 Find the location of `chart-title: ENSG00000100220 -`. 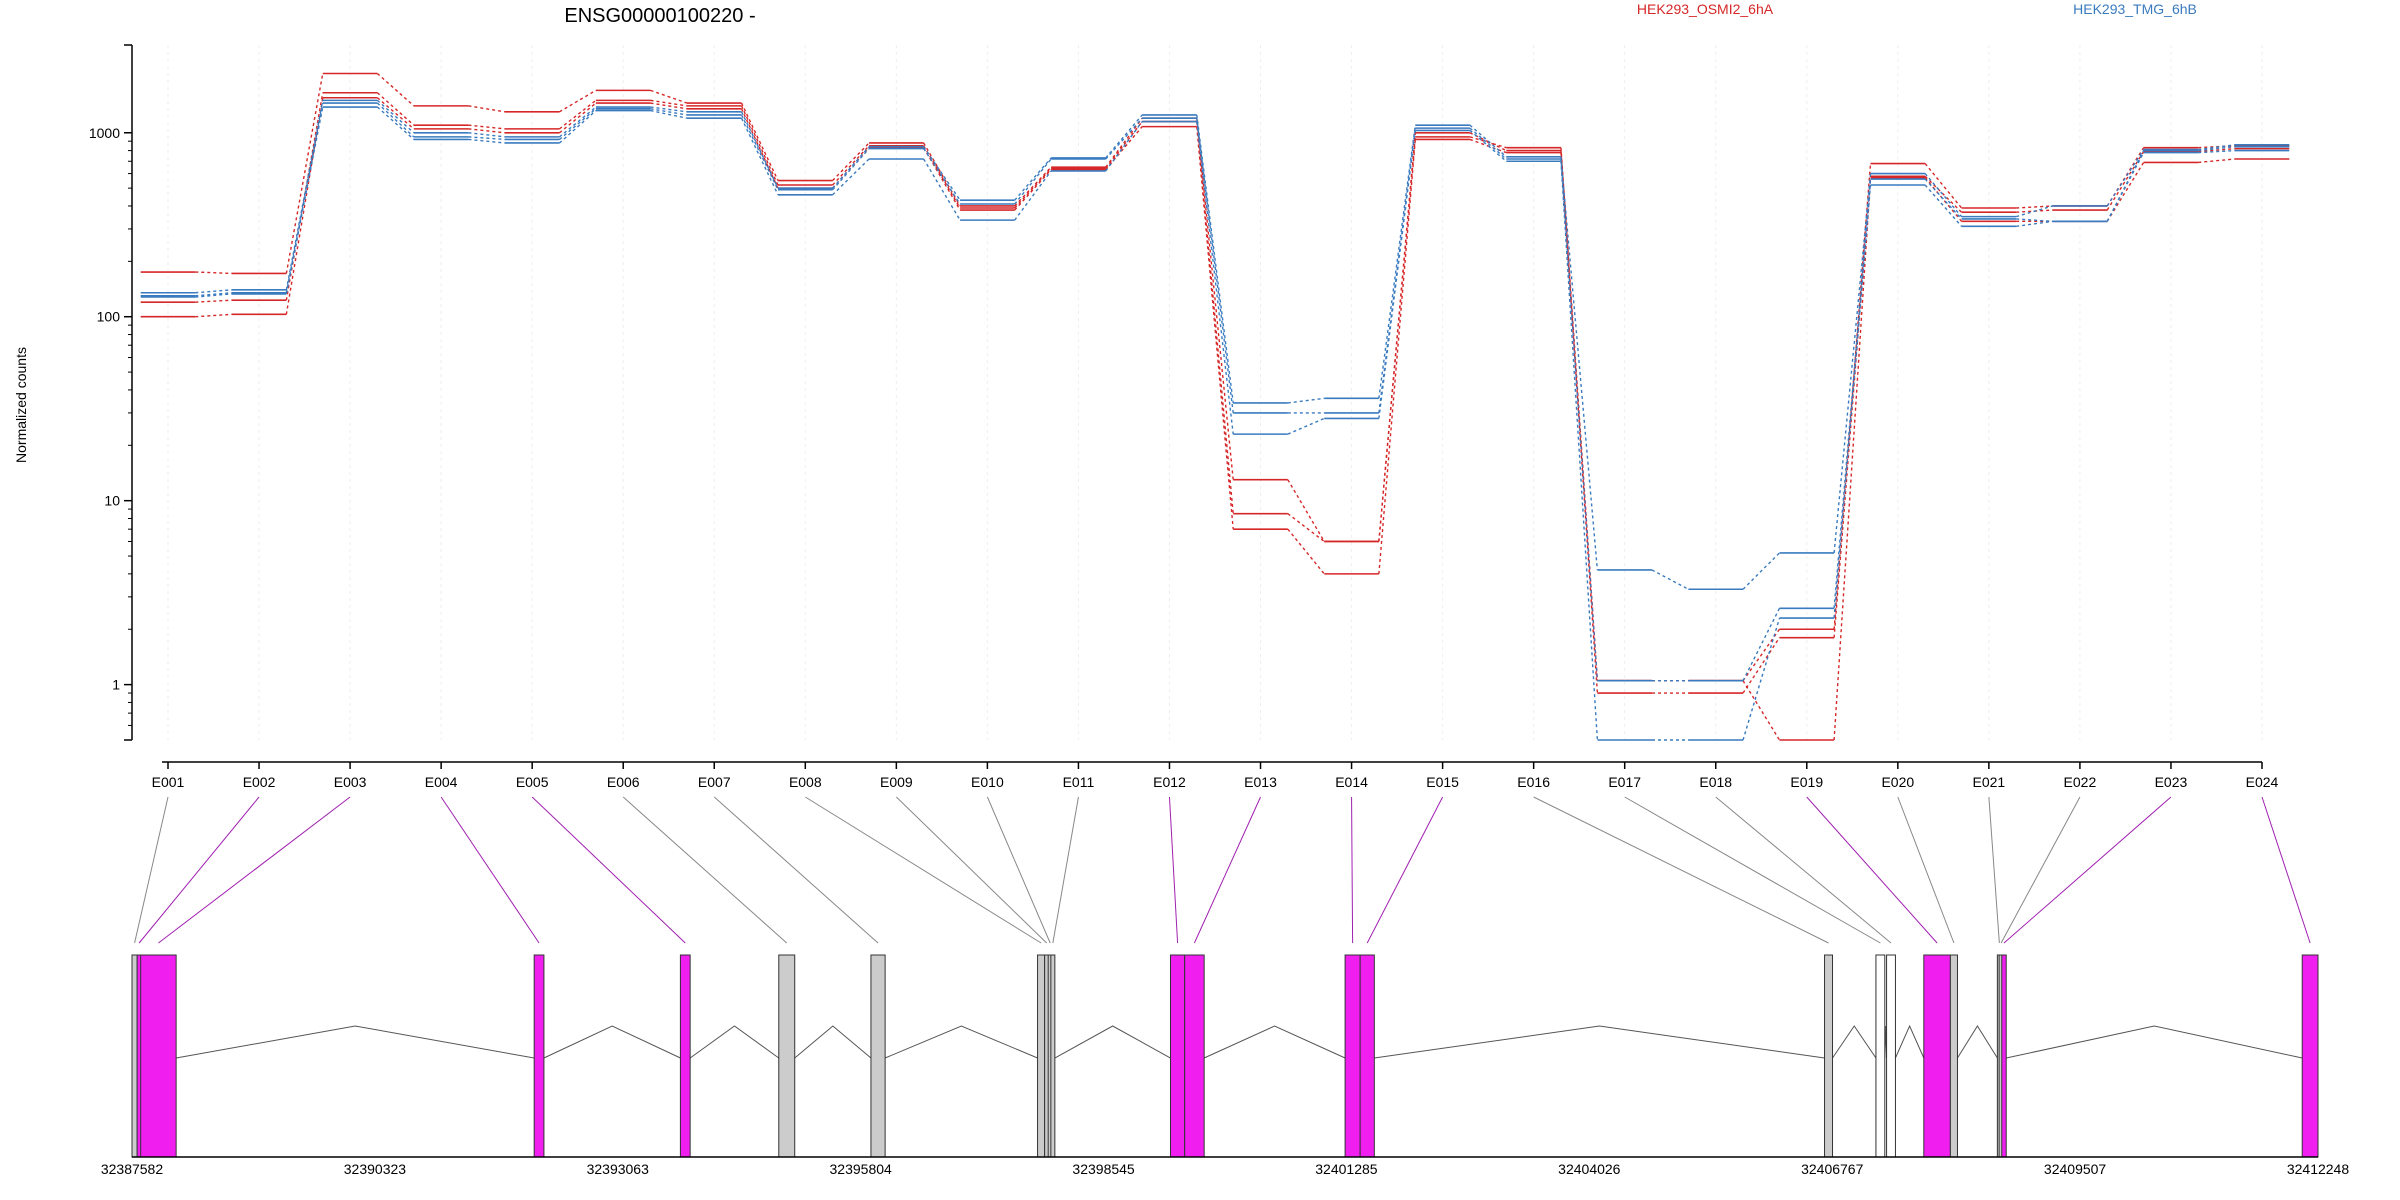

chart-title: ENSG00000100220 - is located at coordinates (659, 16).